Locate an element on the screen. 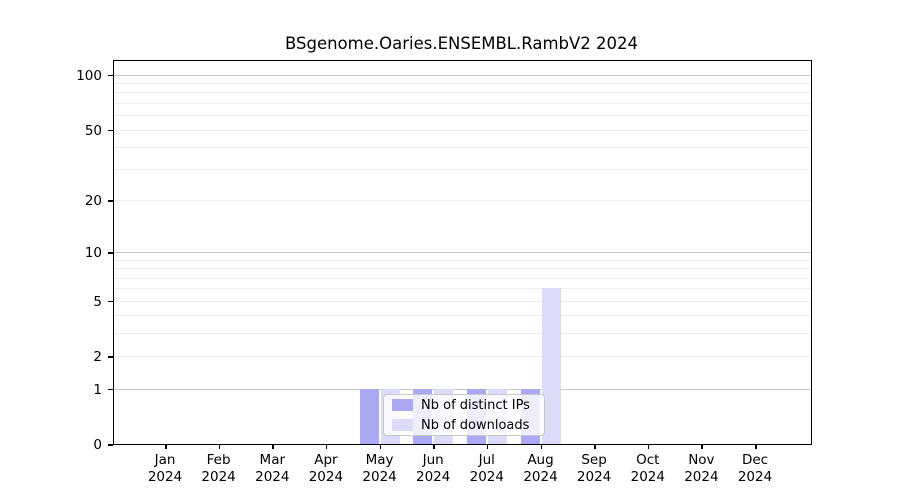  legend-item-downloads: Nb of downloads is located at coordinates (464, 425).